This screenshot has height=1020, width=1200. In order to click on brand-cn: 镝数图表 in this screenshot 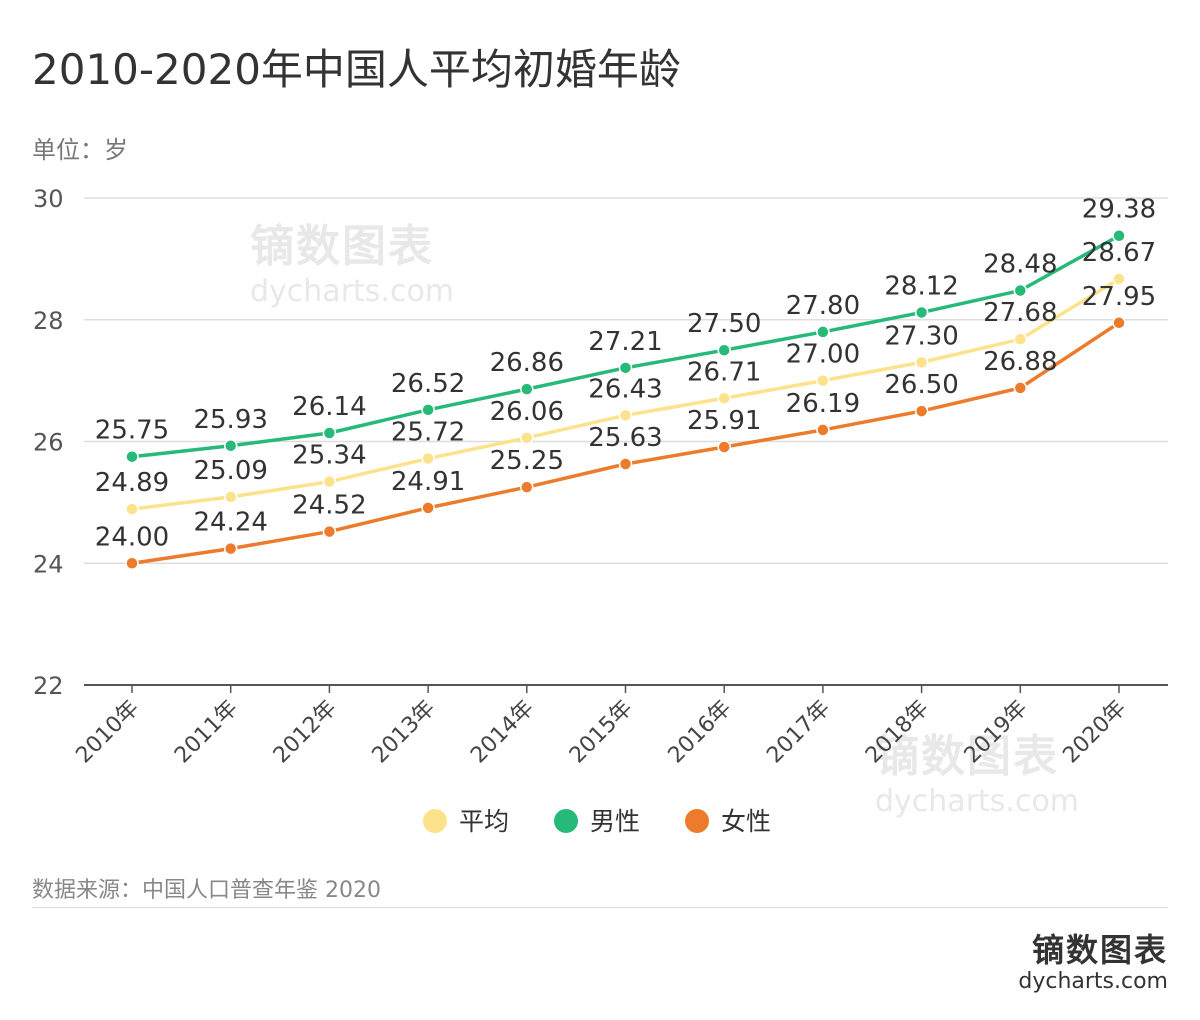, I will do `click(1099, 950)`.